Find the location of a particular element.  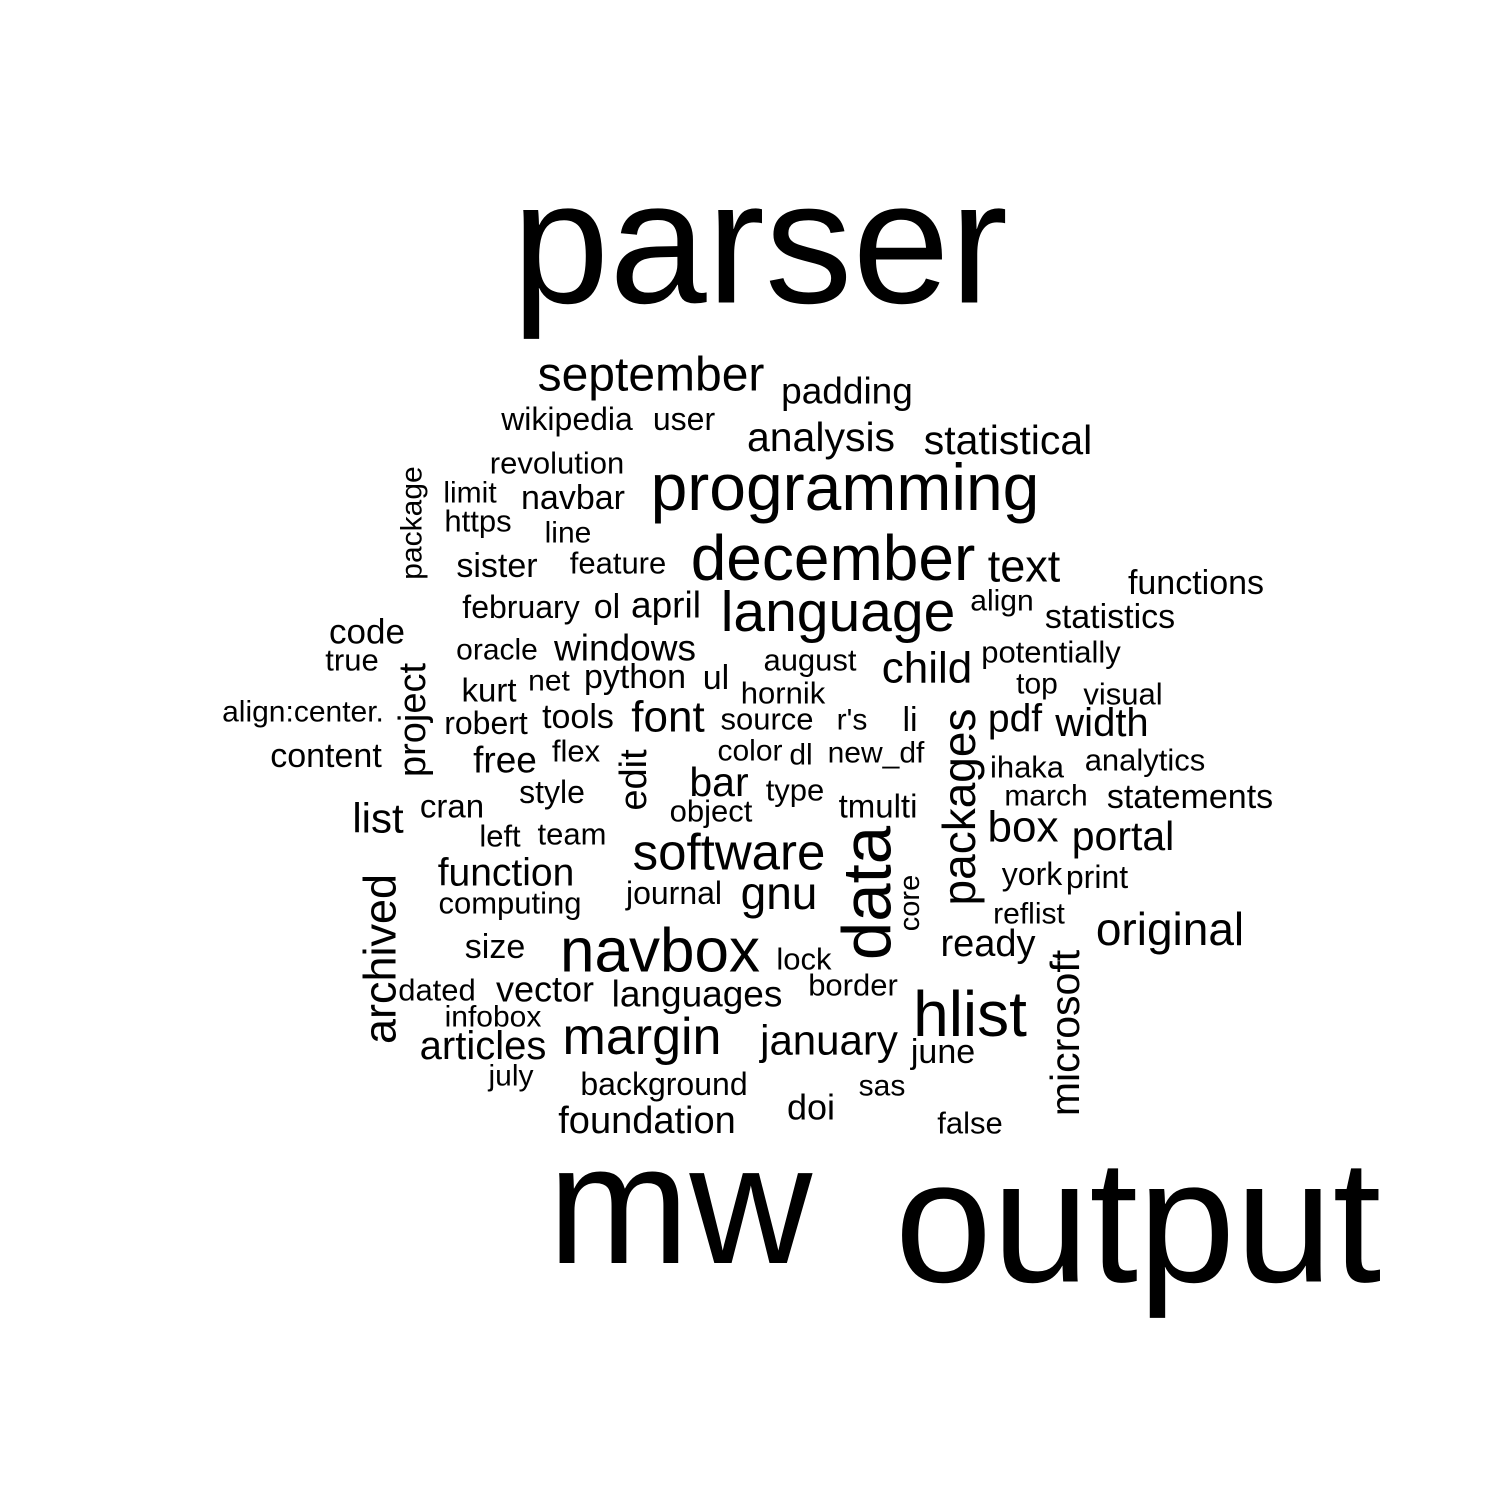

word-li: li is located at coordinates (909, 720).